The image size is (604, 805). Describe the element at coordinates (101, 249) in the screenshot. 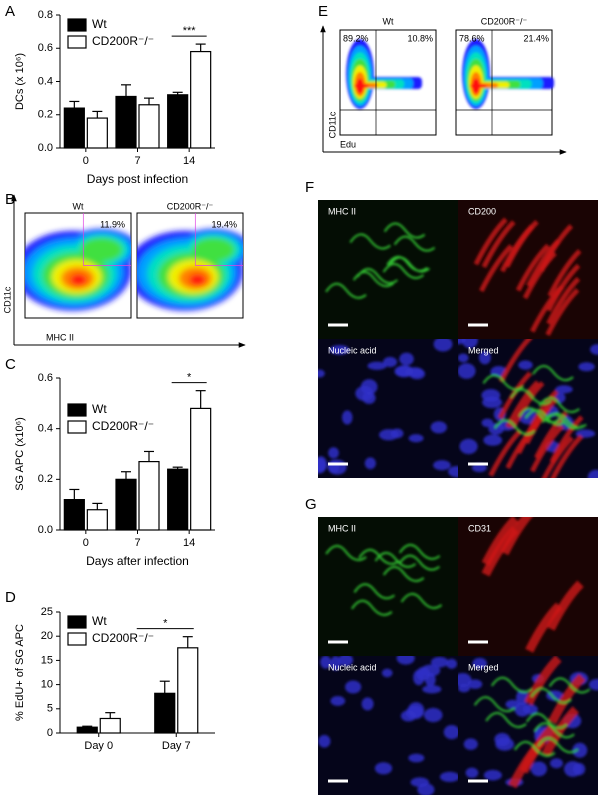

I see `density-level` at that location.